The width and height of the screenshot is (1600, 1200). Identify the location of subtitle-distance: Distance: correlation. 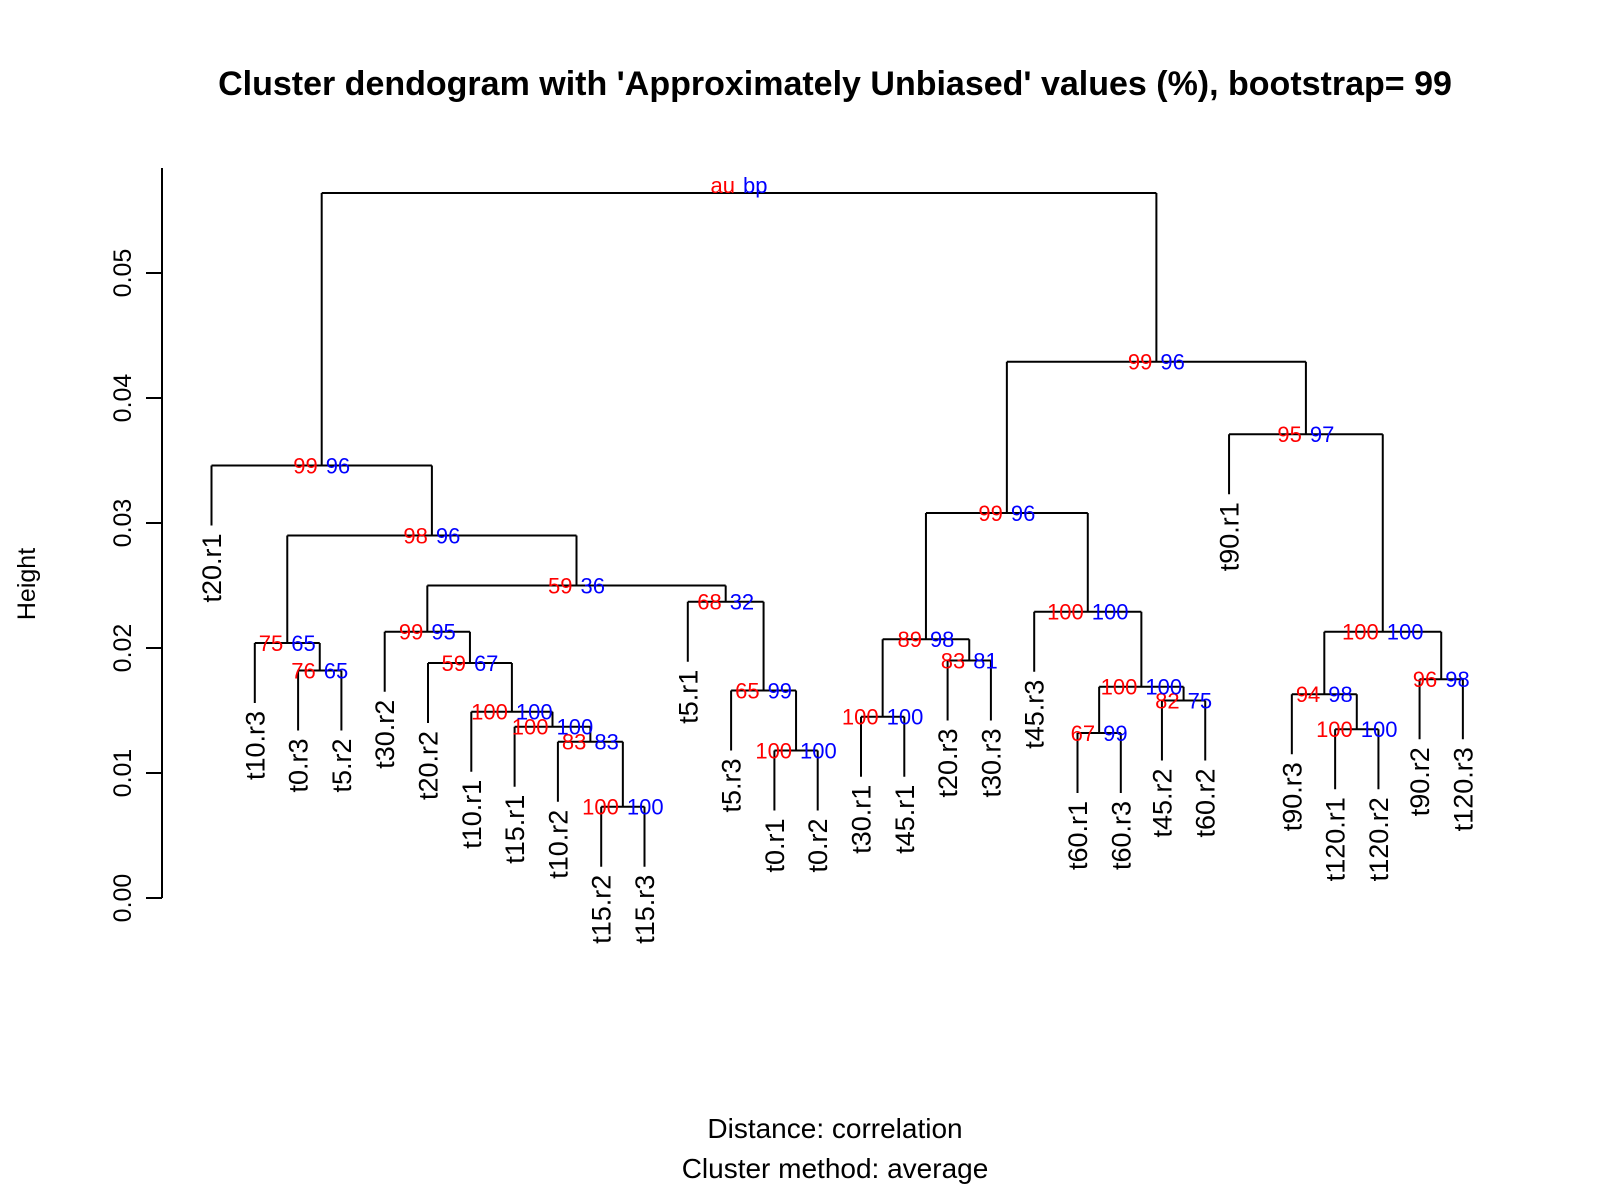
(834, 1128).